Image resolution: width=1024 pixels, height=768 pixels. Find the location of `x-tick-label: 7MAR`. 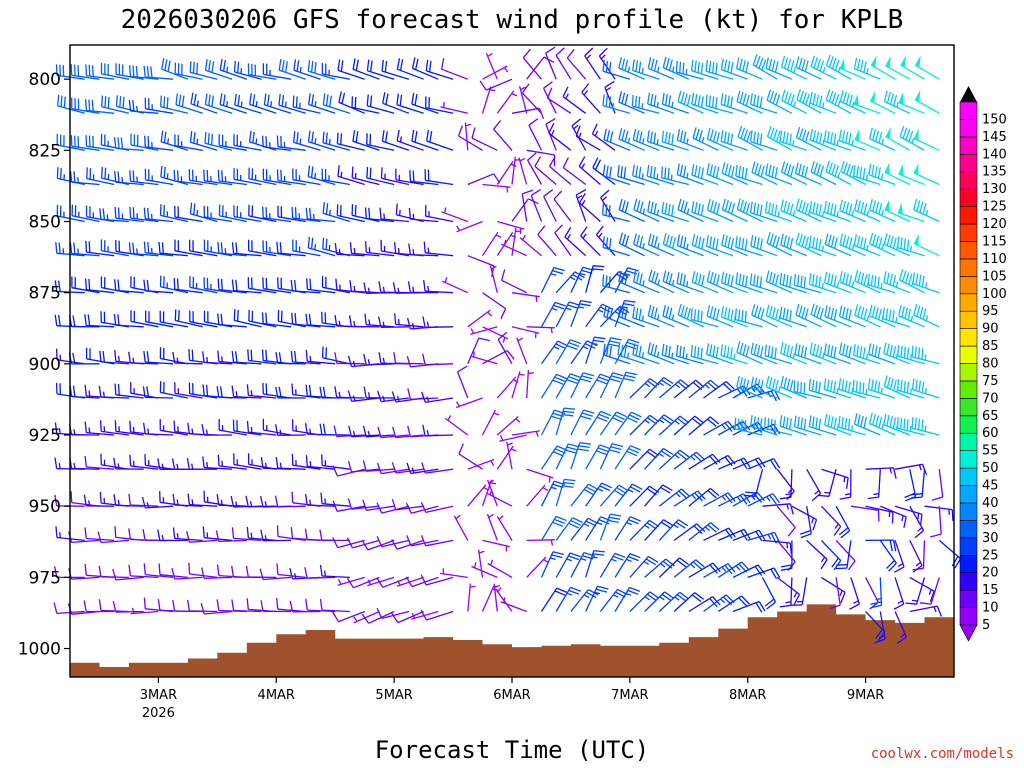

x-tick-label: 7MAR is located at coordinates (629, 695).